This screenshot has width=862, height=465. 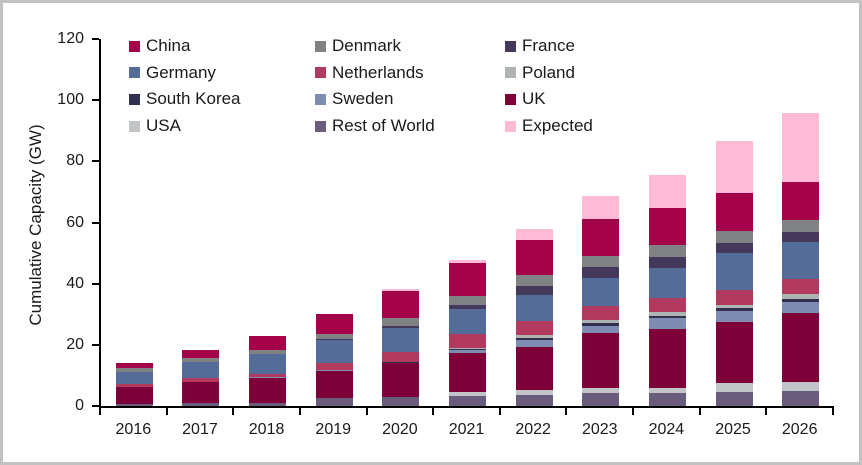 What do you see at coordinates (193, 99) in the screenshot?
I see `legend-label-south-korea: South Korea` at bounding box center [193, 99].